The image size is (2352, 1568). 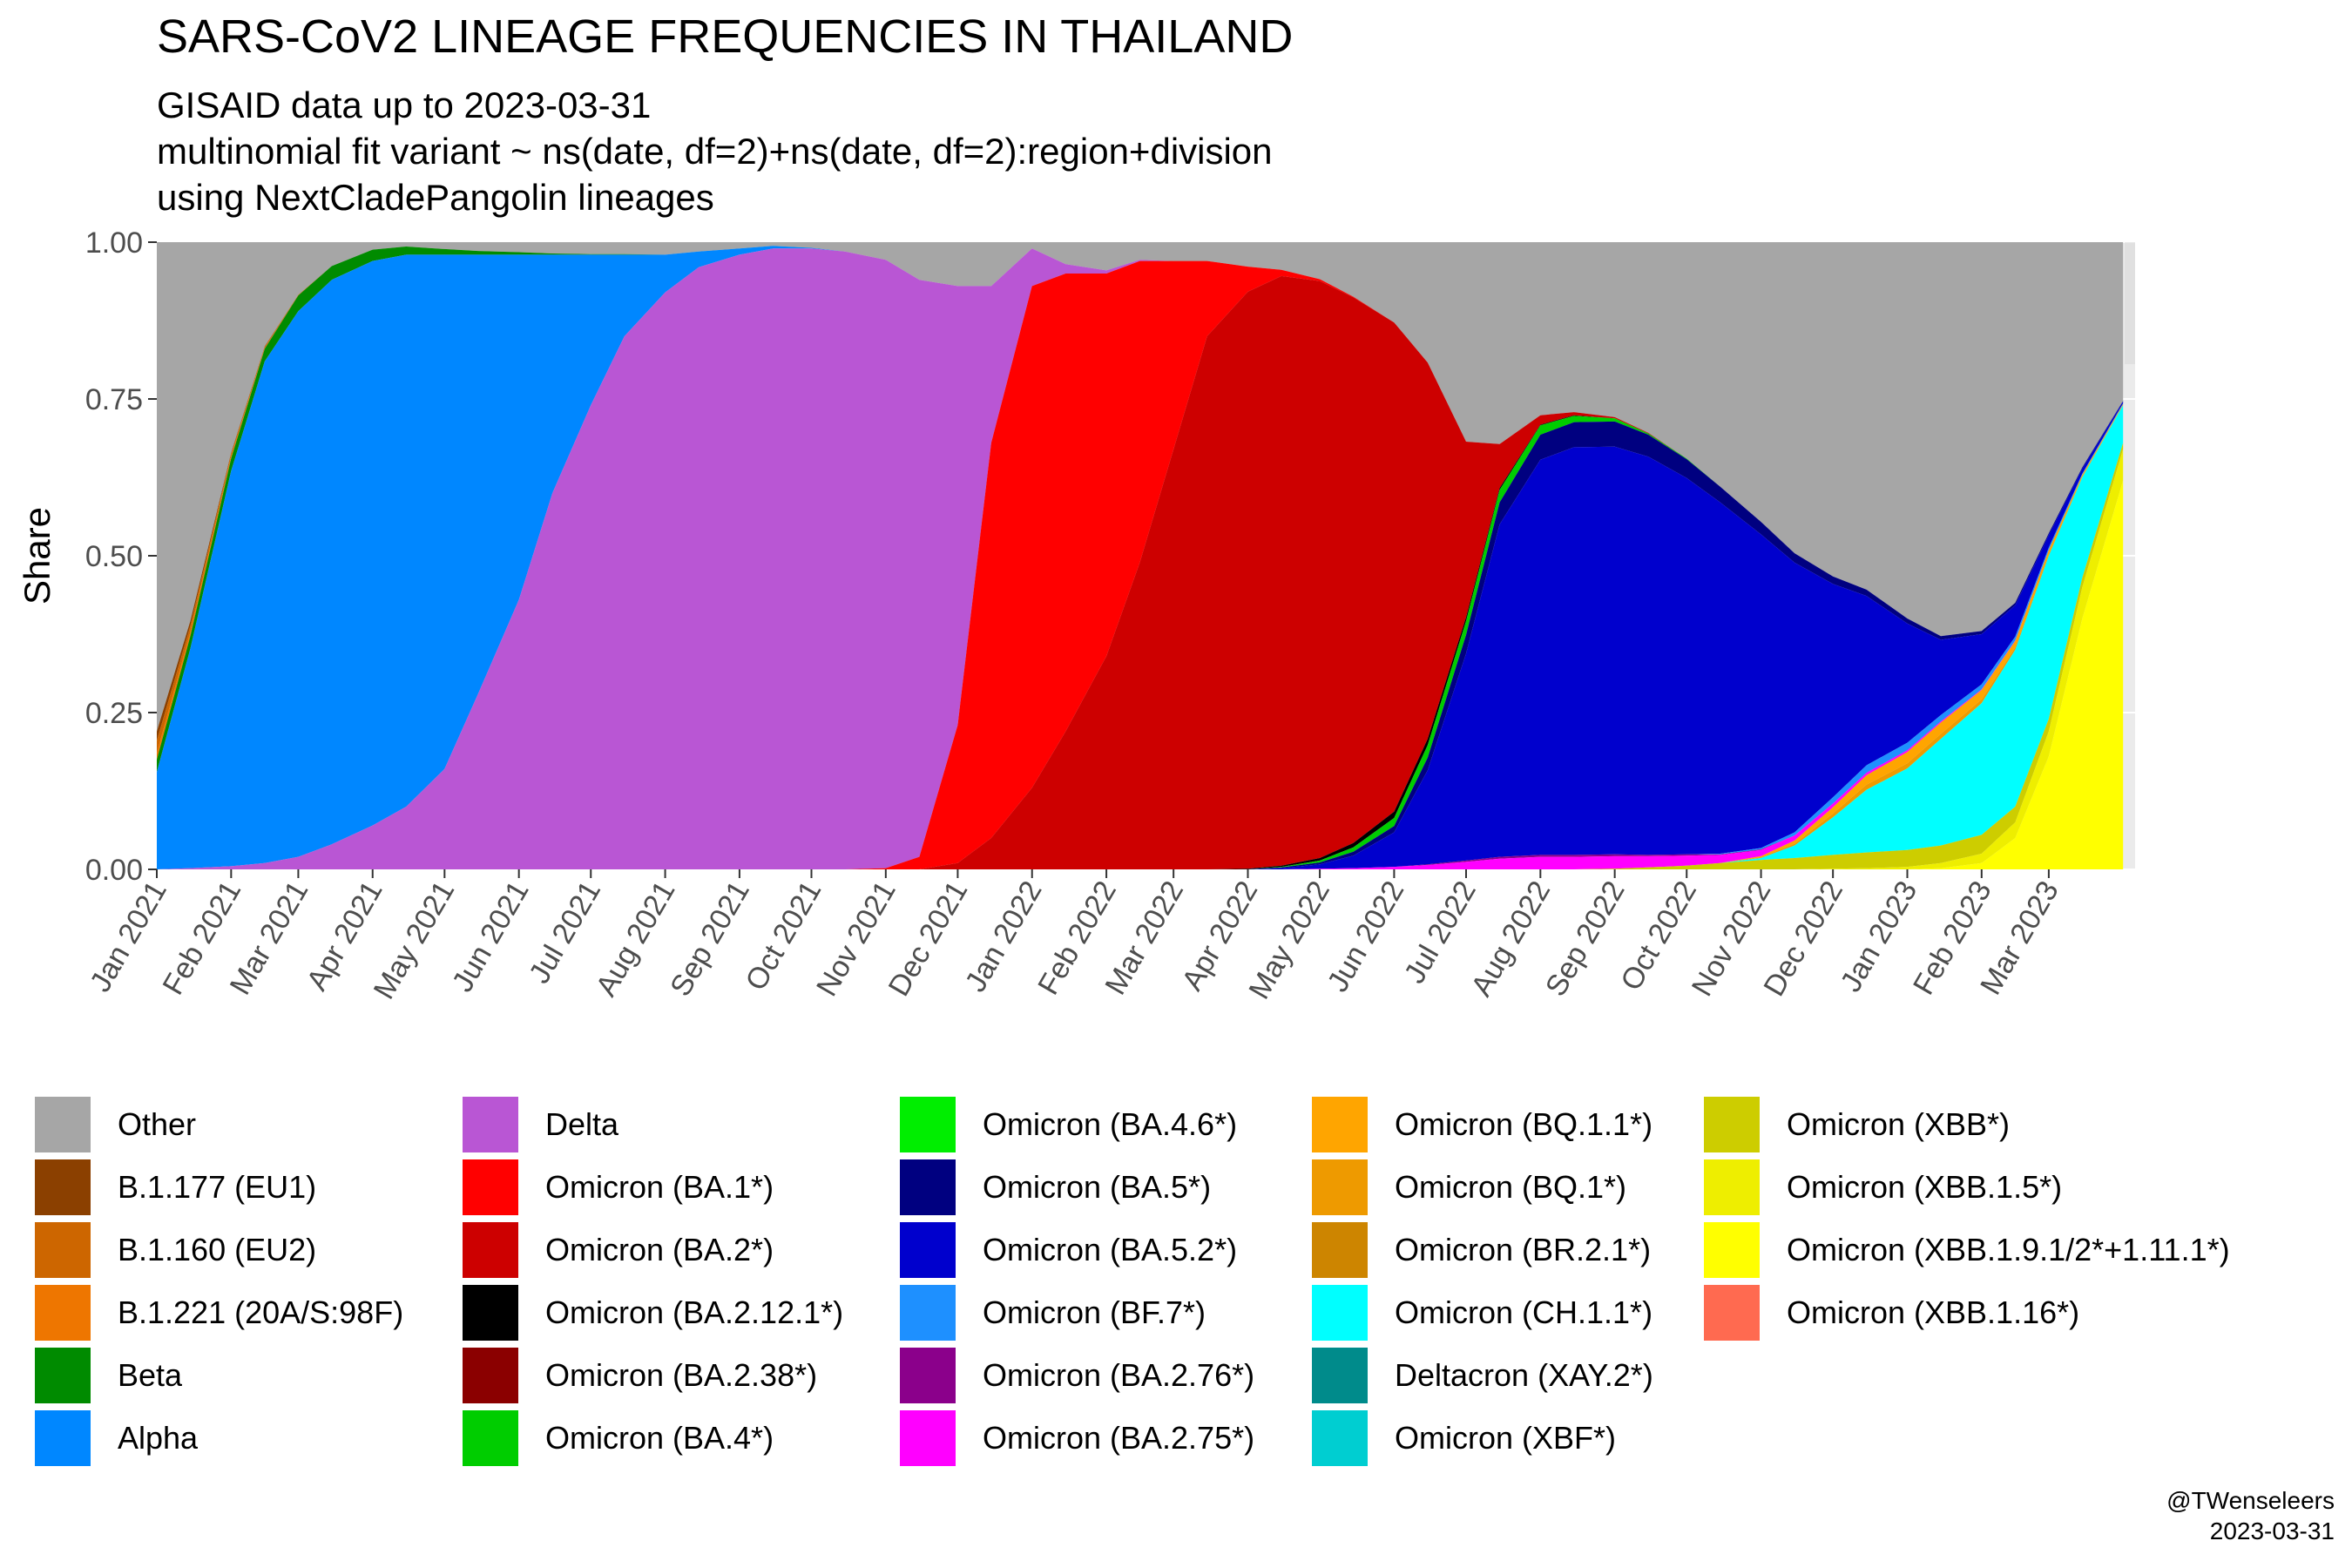 What do you see at coordinates (1899, 1124) in the screenshot?
I see `legend-label: Omicron (XBB*)` at bounding box center [1899, 1124].